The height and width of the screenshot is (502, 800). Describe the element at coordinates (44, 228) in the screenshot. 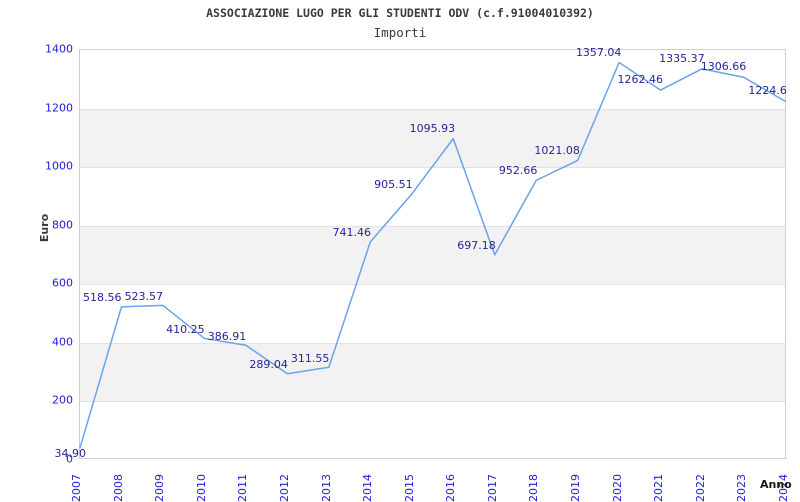

I see `y-axis-title: Euro` at that location.